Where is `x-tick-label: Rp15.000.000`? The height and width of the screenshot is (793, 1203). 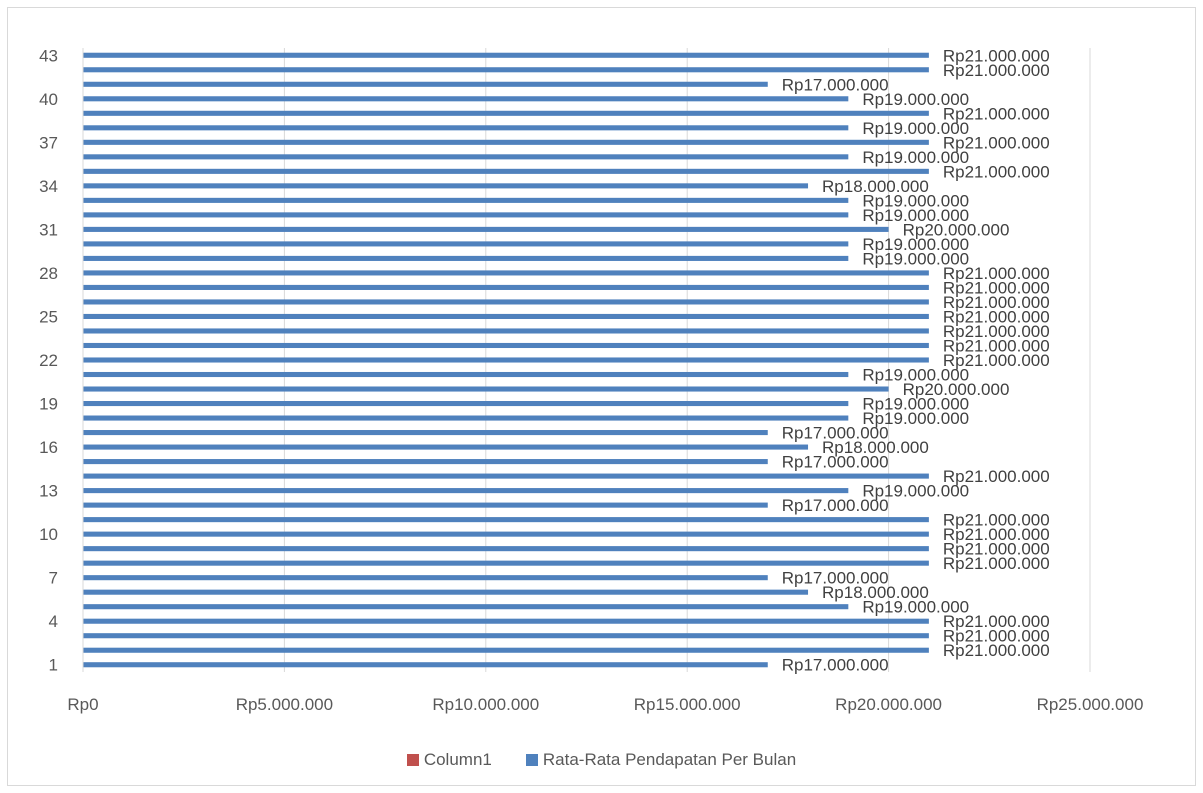
x-tick-label: Rp15.000.000 is located at coordinates (687, 704).